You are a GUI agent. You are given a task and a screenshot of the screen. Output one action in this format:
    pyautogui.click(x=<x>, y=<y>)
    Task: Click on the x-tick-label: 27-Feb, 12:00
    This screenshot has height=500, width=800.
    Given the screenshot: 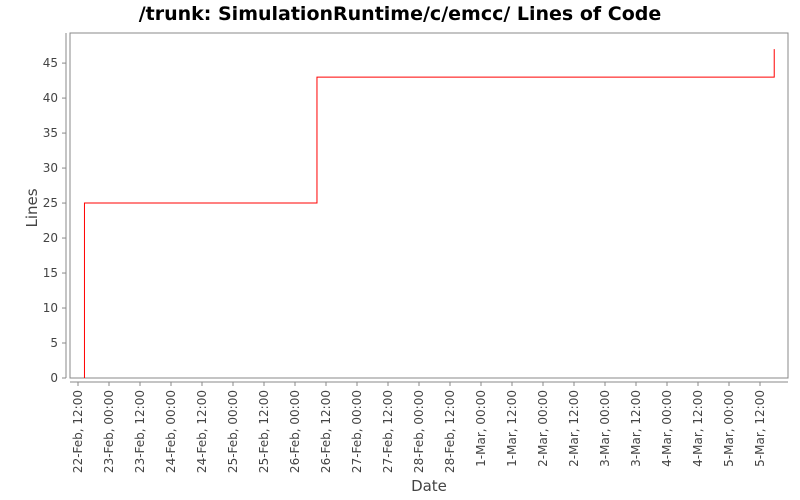 What is the action you would take?
    pyautogui.click(x=388, y=431)
    